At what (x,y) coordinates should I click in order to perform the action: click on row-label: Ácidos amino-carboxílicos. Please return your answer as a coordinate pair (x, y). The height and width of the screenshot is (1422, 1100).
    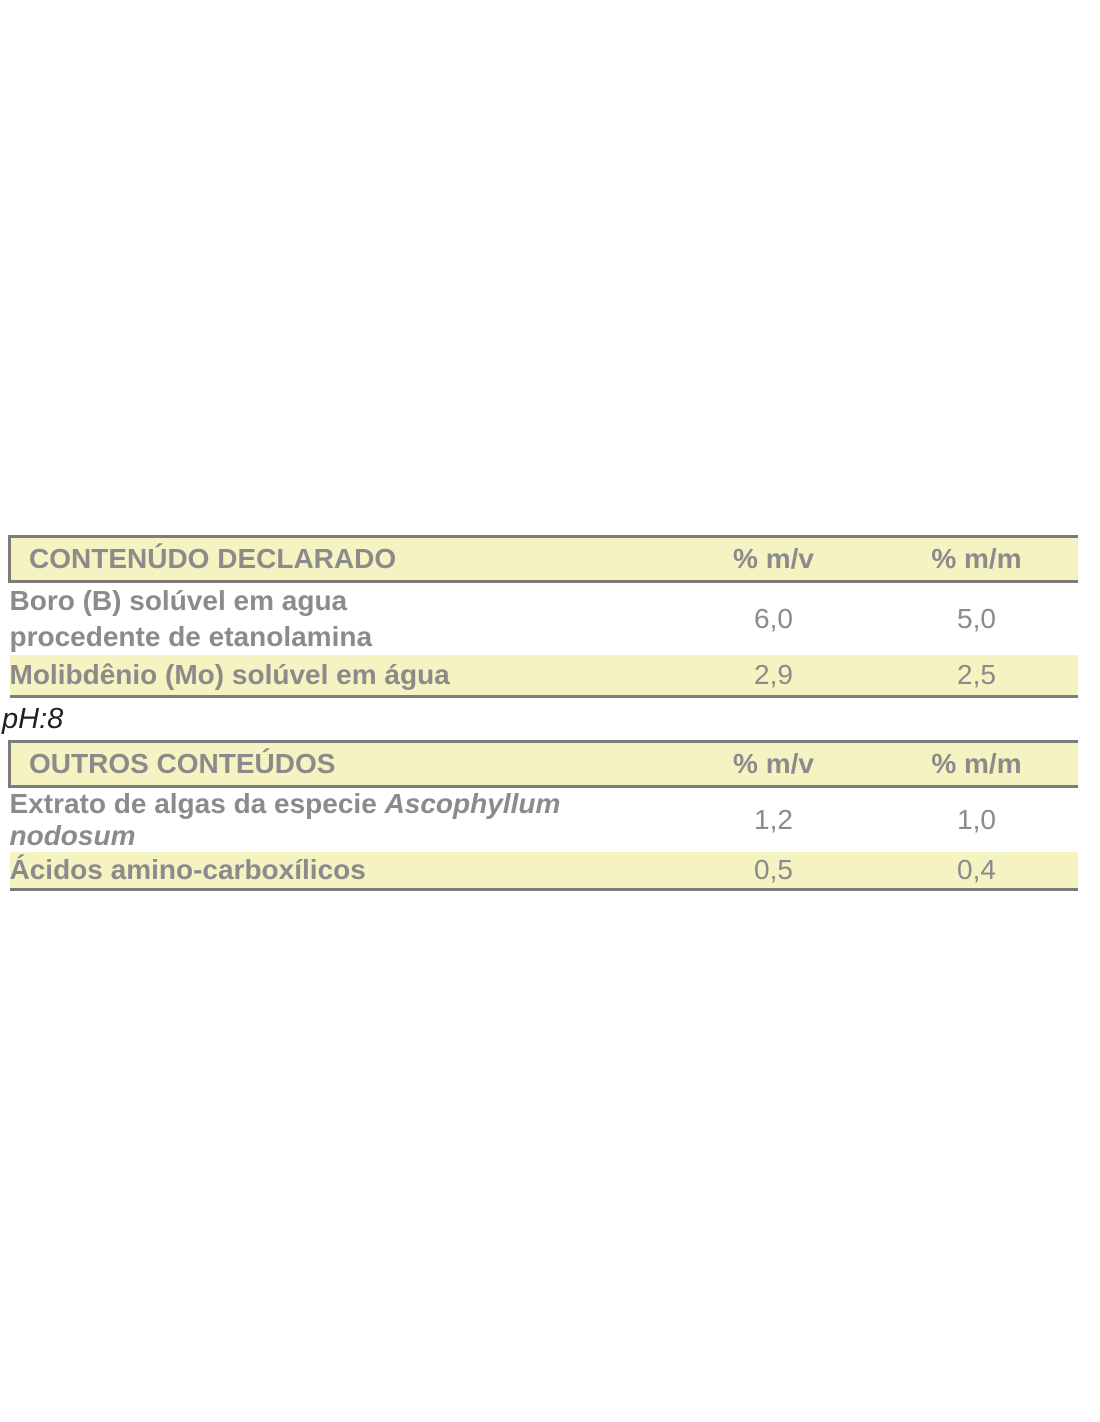
    Looking at the image, I should click on (340, 871).